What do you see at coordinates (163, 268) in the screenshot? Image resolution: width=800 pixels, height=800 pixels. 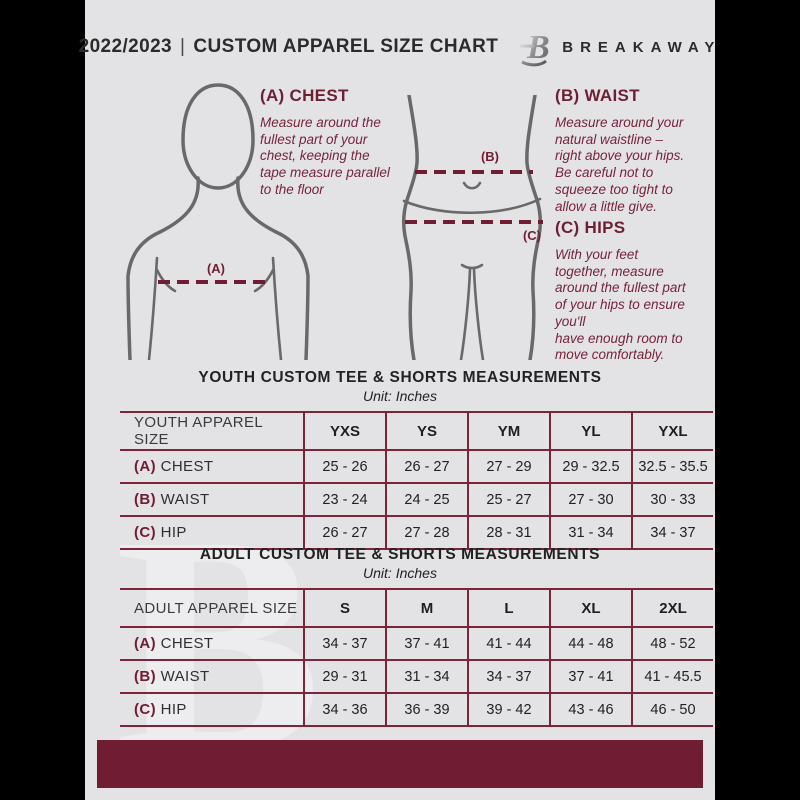 I see `left-shoulder-arm-outline` at bounding box center [163, 268].